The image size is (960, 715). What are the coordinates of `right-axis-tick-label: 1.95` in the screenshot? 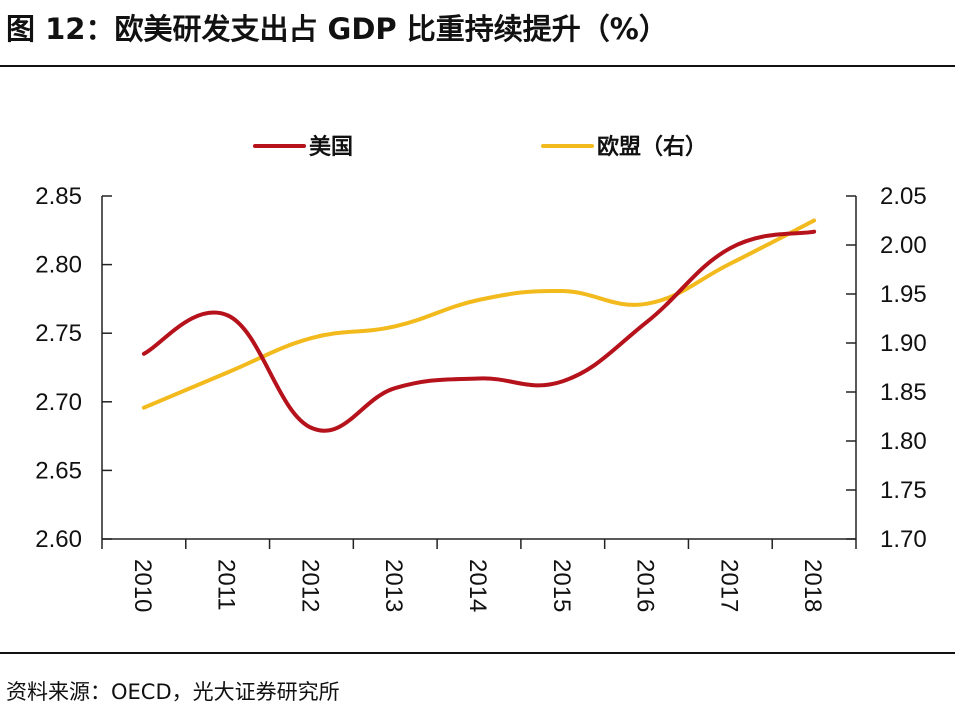 It's located at (903, 294).